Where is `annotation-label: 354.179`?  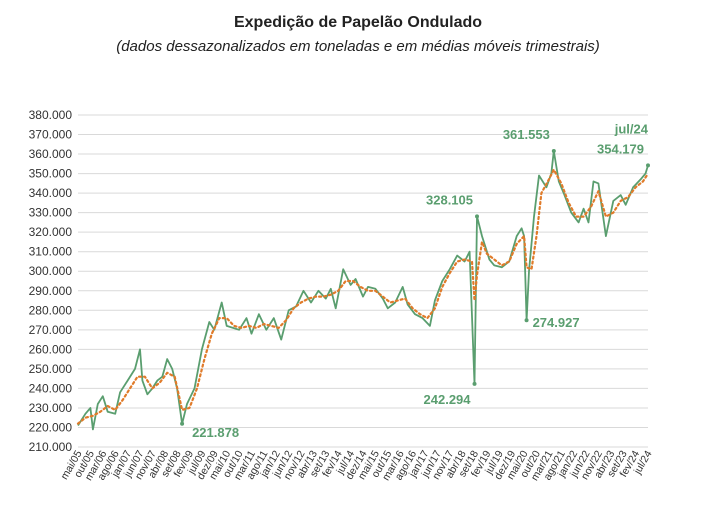
annotation-label: 354.179 is located at coordinates (620, 148).